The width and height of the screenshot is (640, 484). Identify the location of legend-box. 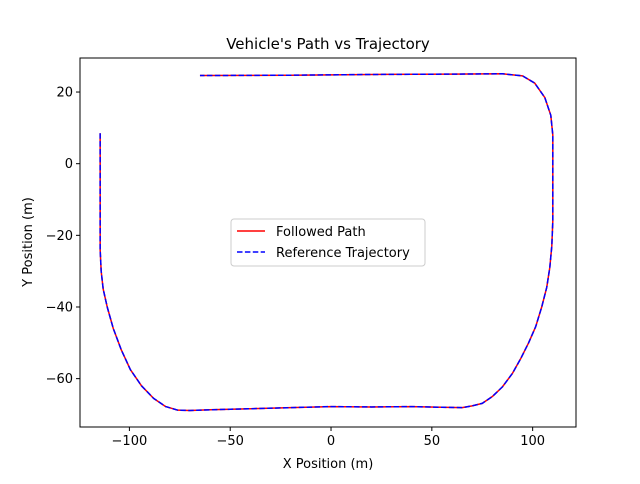
(328, 242).